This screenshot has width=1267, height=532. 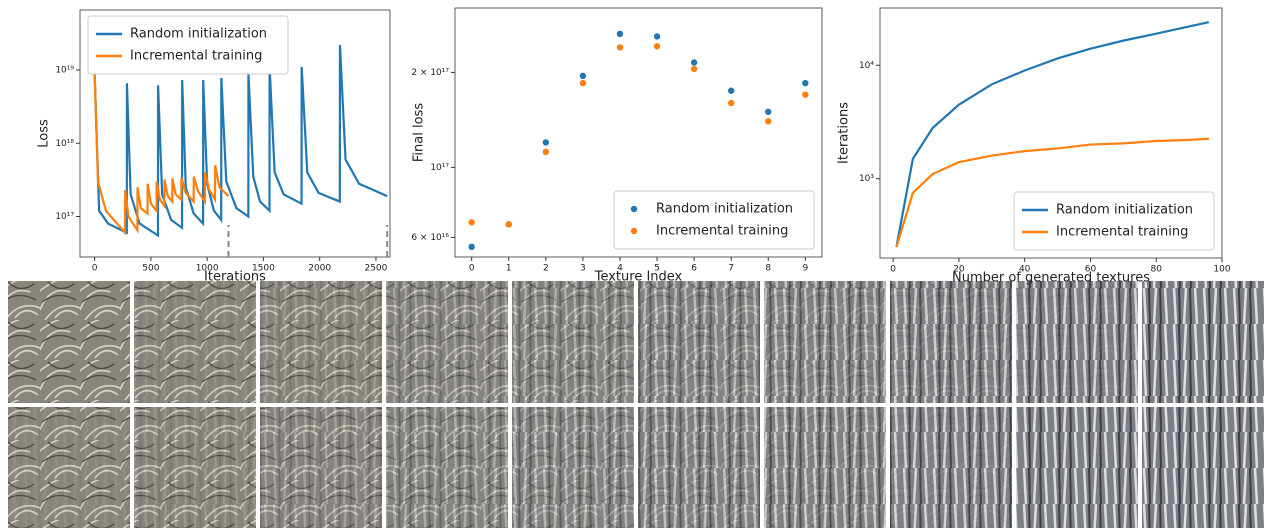 I want to click on x-tick-label: 1, so click(x=509, y=269).